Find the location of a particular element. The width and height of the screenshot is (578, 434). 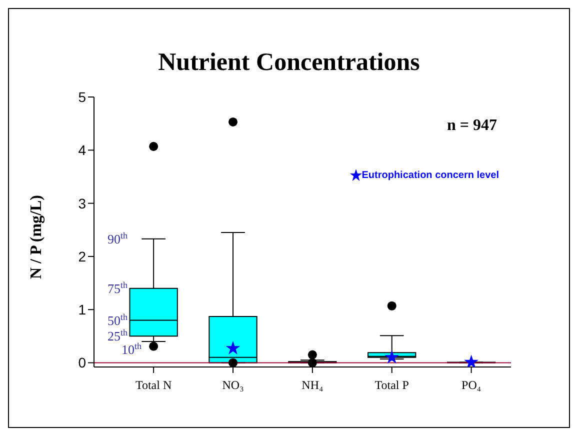

annotation: 75$^{th}$ is located at coordinates (117, 288).